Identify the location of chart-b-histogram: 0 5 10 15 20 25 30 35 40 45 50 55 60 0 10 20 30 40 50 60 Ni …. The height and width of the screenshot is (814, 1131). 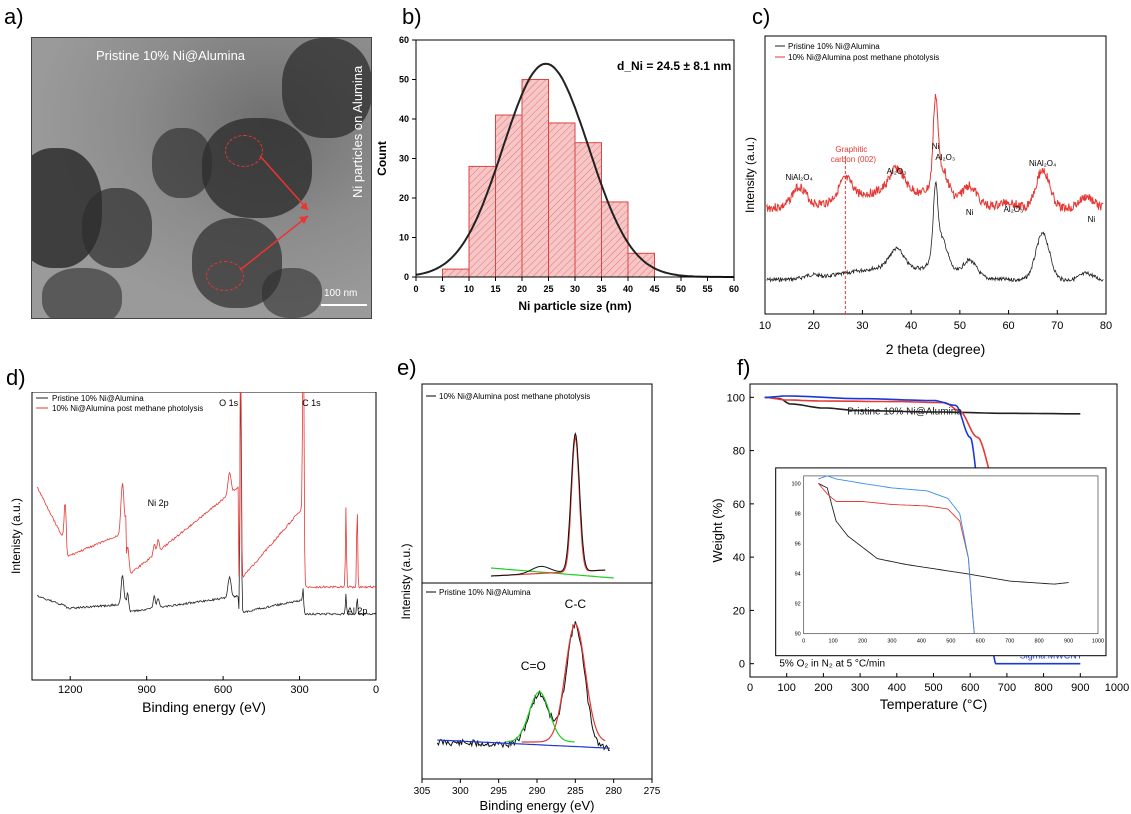
(557, 174).